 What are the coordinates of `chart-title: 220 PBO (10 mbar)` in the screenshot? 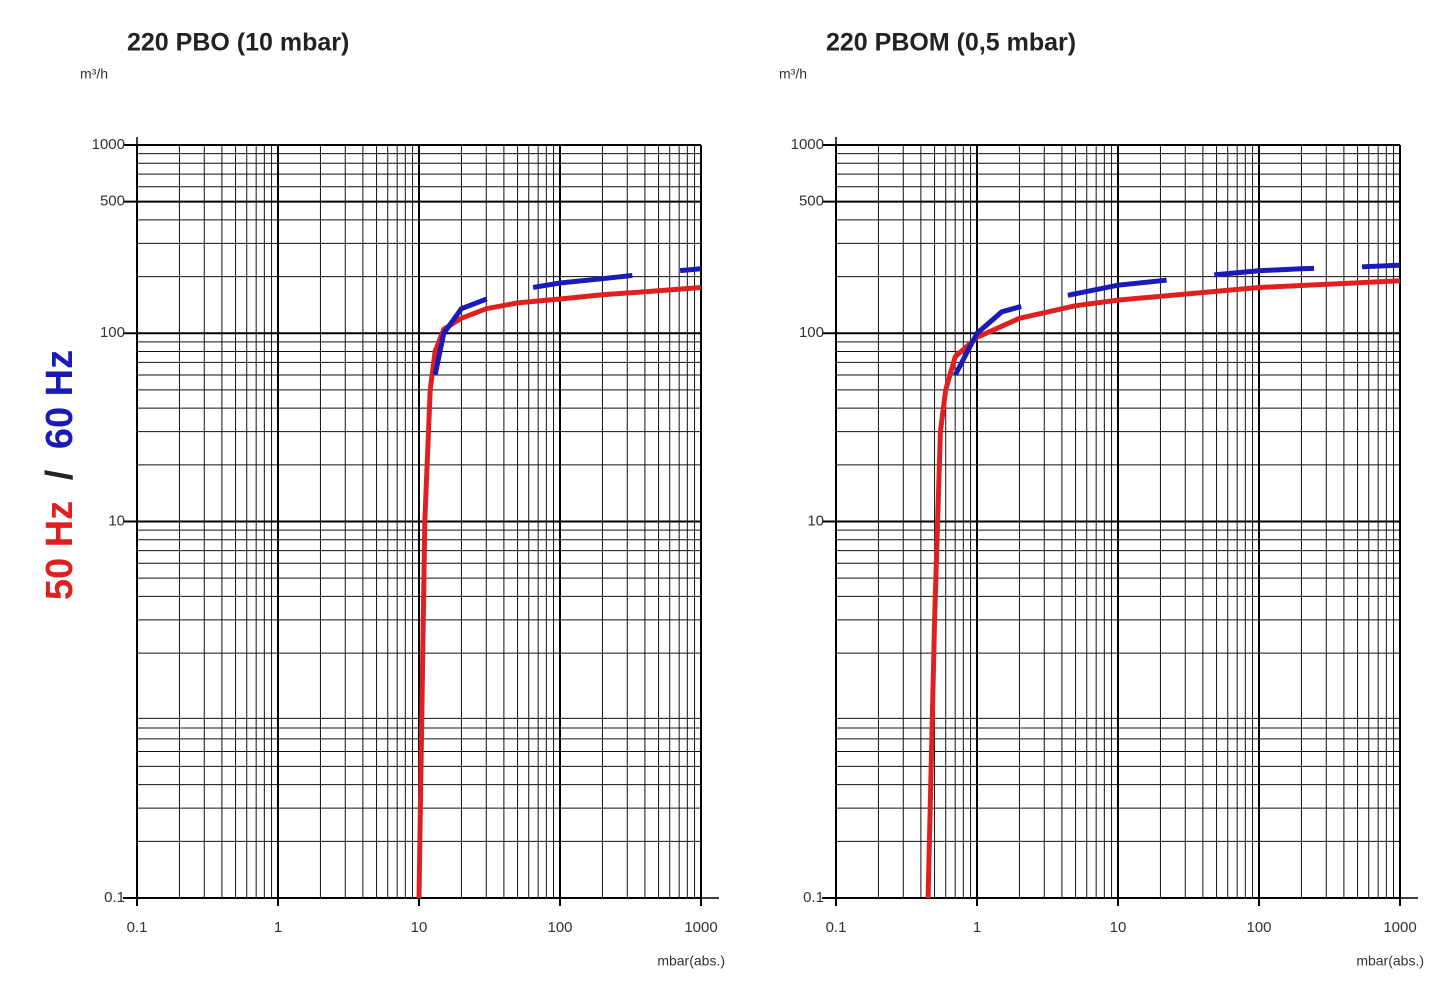 It's located at (238, 43).